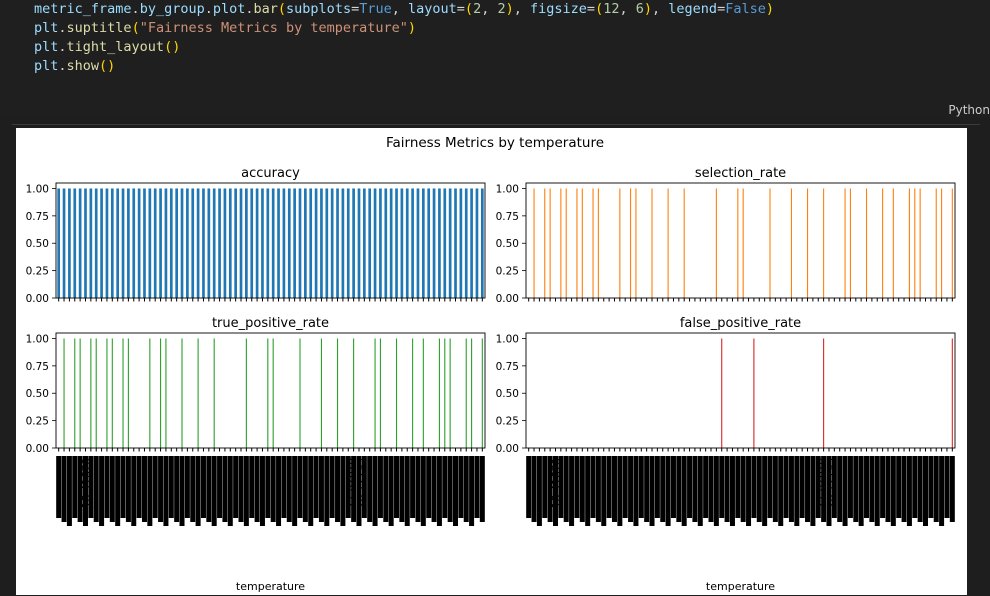  Describe the element at coordinates (740, 240) in the screenshot. I see `axes-frame-selection_rate` at that location.